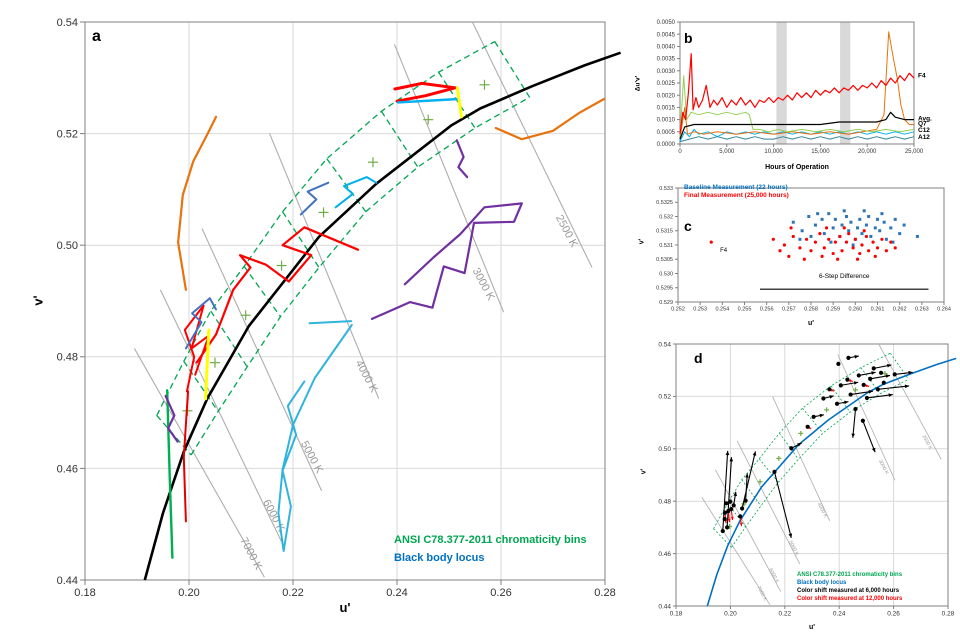 This screenshot has width=960, height=640. Describe the element at coordinates (273, 516) in the screenshot. I see `isotherm-label: 6000 K` at that location.